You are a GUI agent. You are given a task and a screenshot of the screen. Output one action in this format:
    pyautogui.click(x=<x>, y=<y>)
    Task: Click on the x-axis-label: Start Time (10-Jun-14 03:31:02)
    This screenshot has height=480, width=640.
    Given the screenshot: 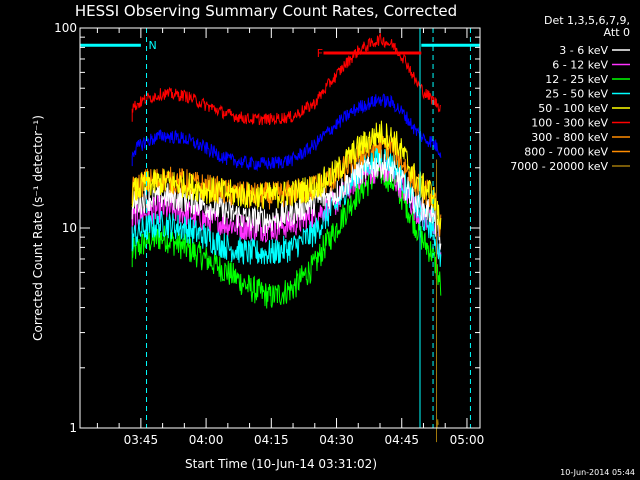 What is the action you would take?
    pyautogui.click(x=281, y=464)
    